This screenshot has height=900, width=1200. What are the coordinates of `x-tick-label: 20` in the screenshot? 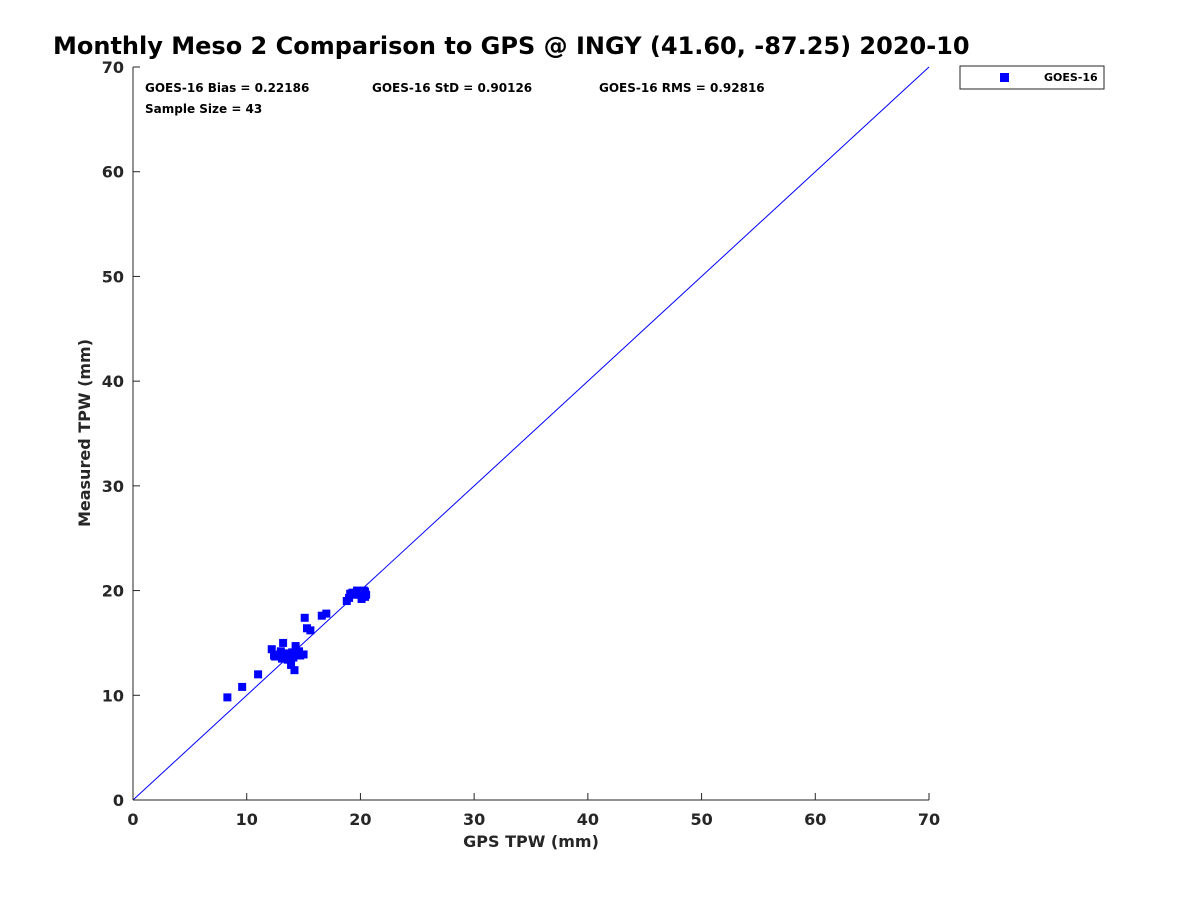 It's located at (360, 819).